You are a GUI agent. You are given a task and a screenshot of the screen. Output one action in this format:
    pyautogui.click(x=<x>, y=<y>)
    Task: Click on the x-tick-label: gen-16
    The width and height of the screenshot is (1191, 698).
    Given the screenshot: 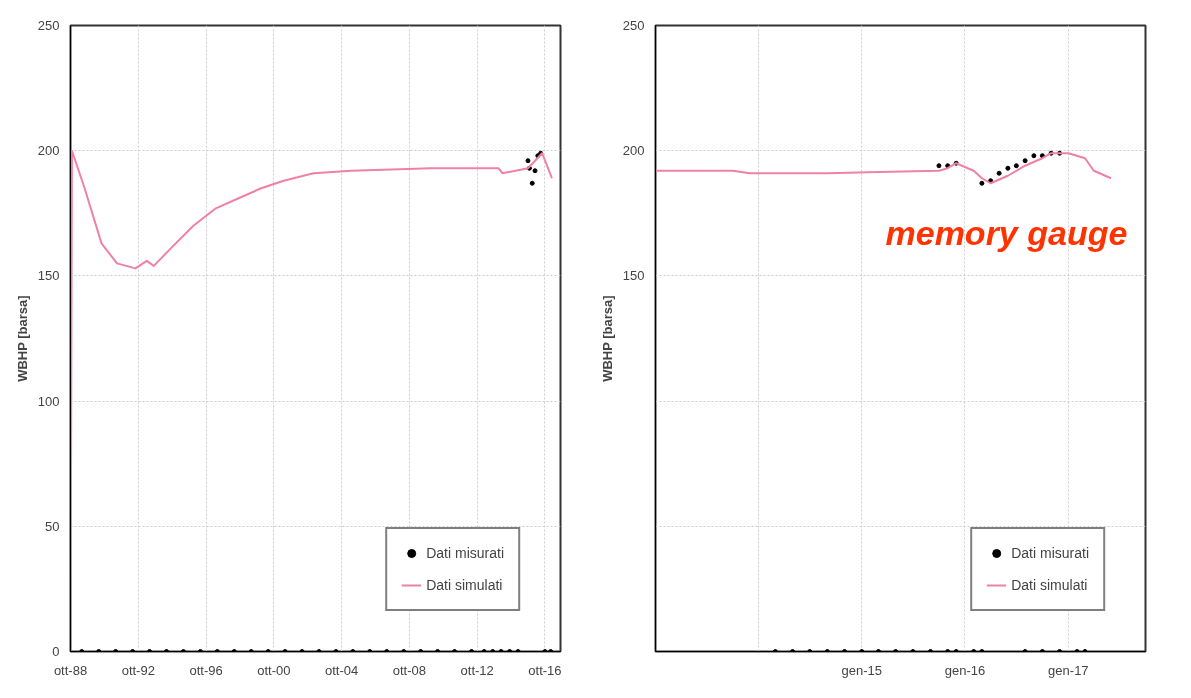 What is the action you would take?
    pyautogui.click(x=965, y=670)
    